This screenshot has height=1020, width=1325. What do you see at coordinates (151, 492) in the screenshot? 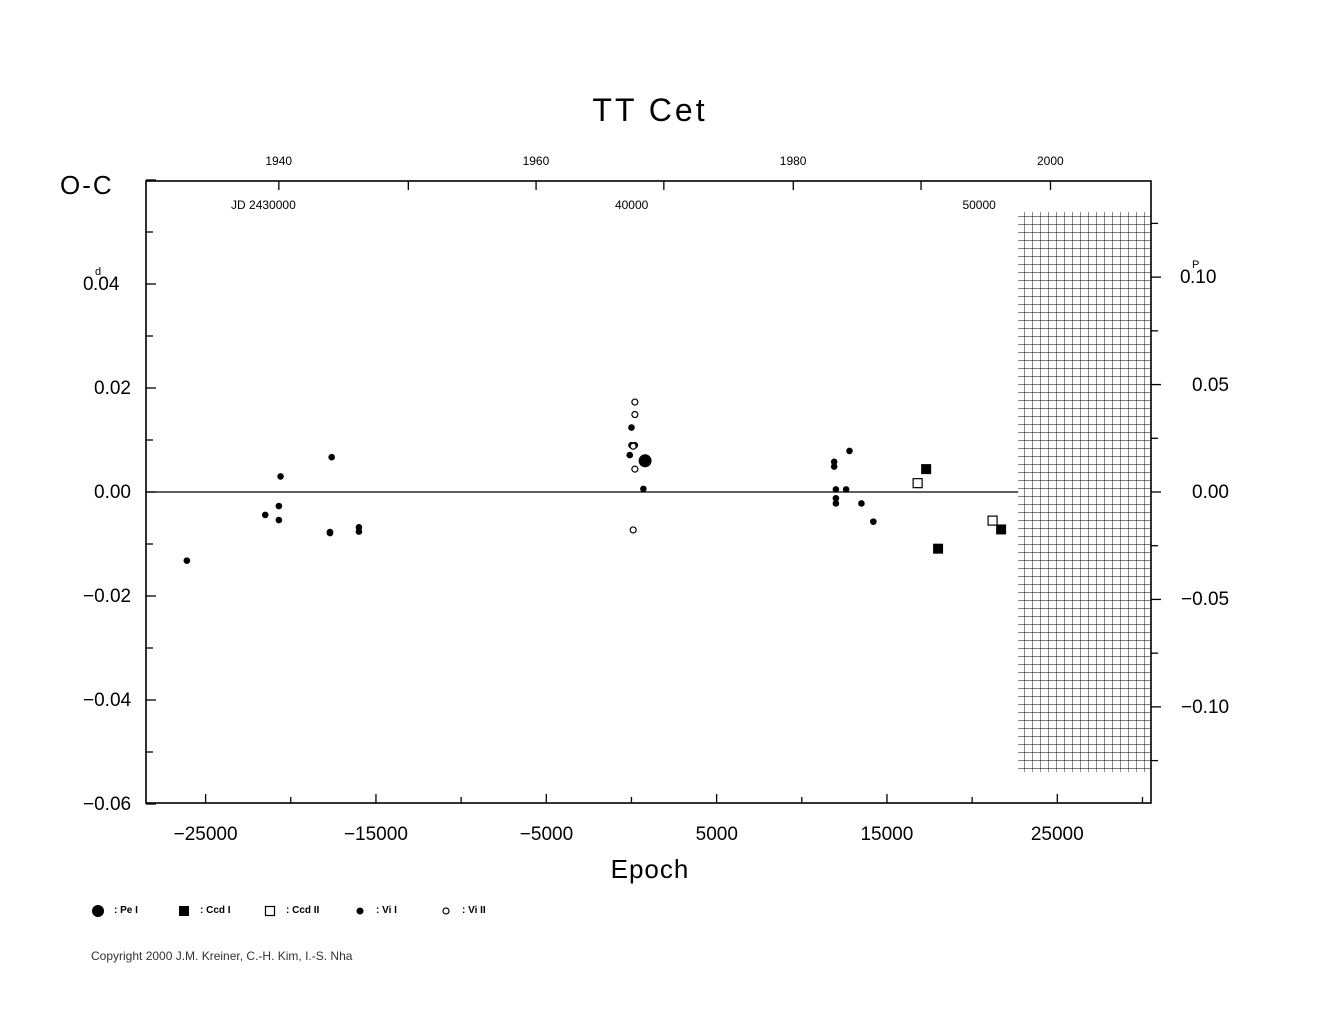
I see `y-axis-ticks` at bounding box center [151, 492].